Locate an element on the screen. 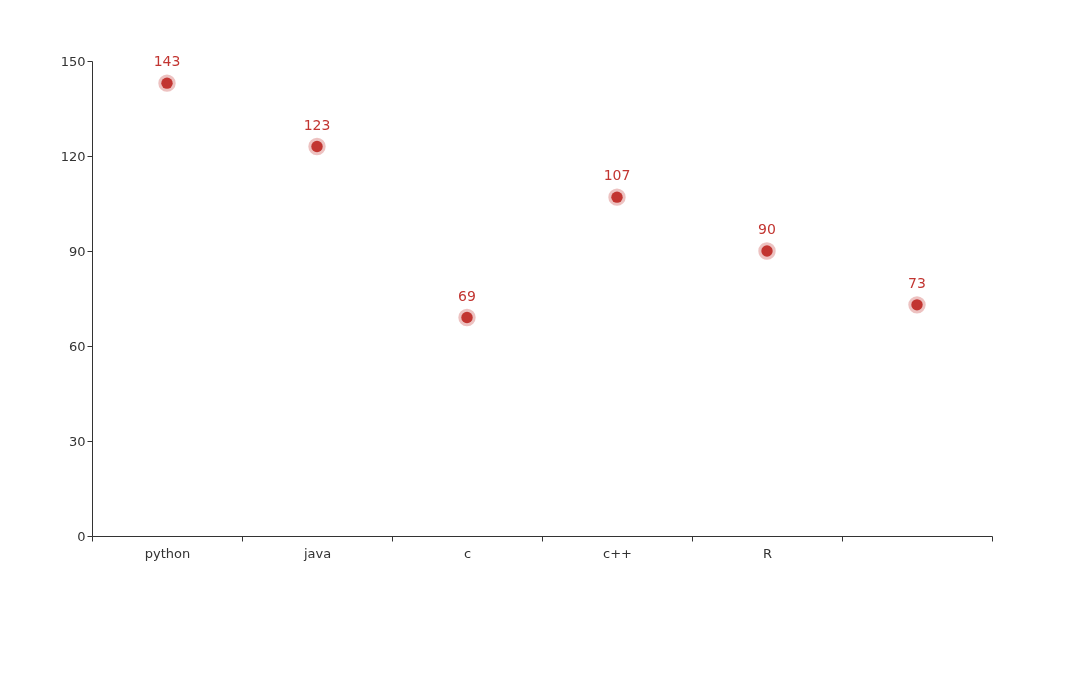  x-tick-label: python is located at coordinates (167, 553).